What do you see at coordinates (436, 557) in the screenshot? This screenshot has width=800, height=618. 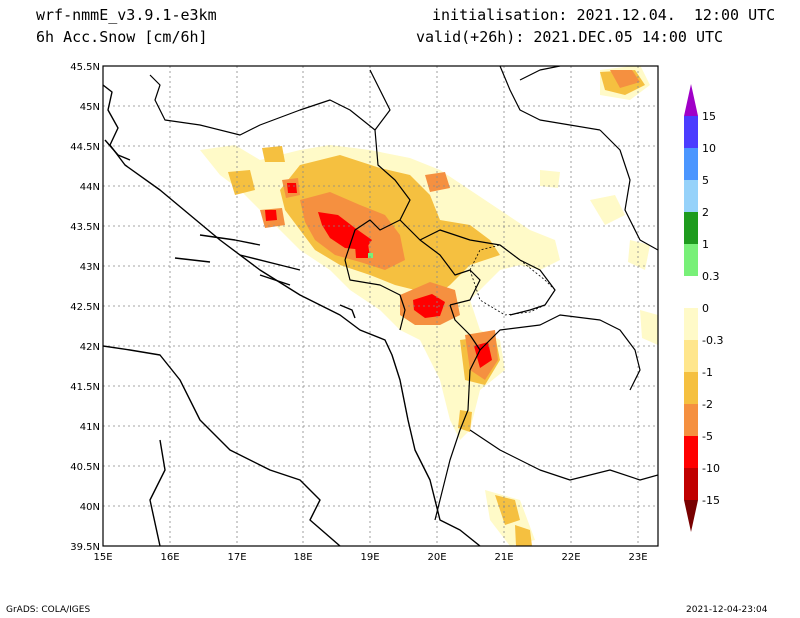 I see `lon-label: 20E` at bounding box center [436, 557].